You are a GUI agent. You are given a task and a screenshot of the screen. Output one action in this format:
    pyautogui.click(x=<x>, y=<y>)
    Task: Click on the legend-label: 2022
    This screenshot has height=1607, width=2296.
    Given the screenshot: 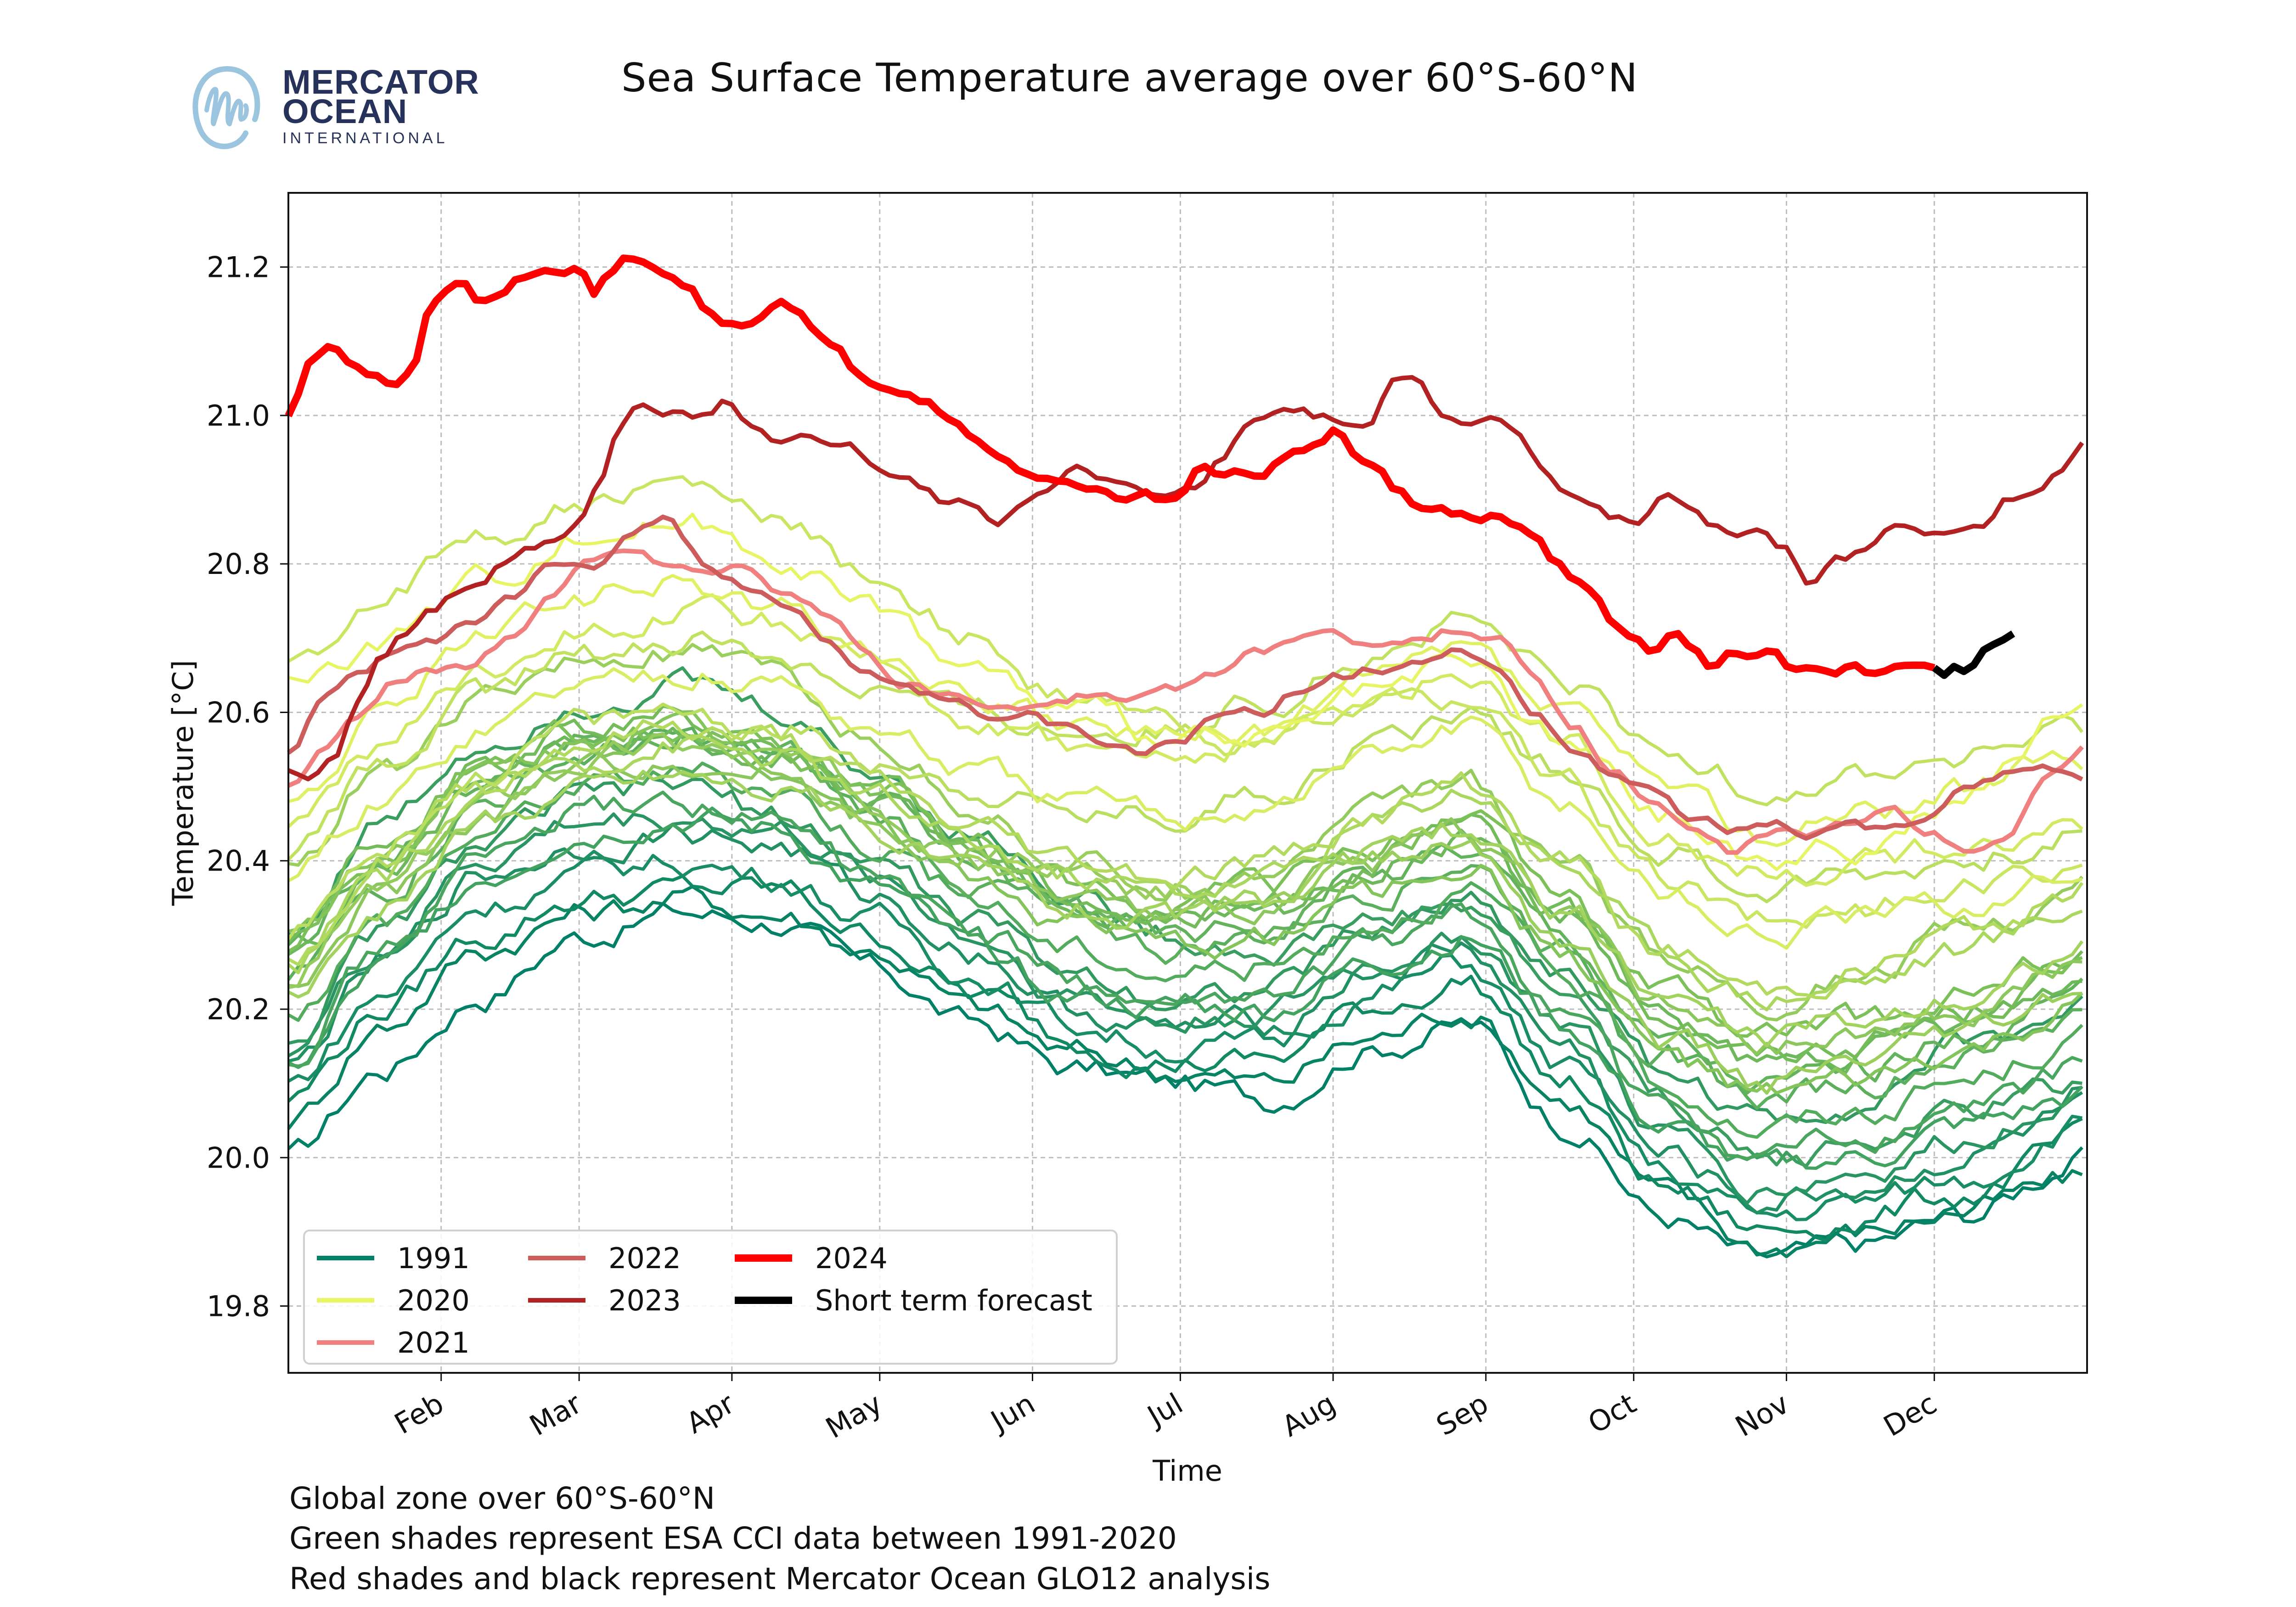 What is the action you would take?
    pyautogui.click(x=644, y=1258)
    